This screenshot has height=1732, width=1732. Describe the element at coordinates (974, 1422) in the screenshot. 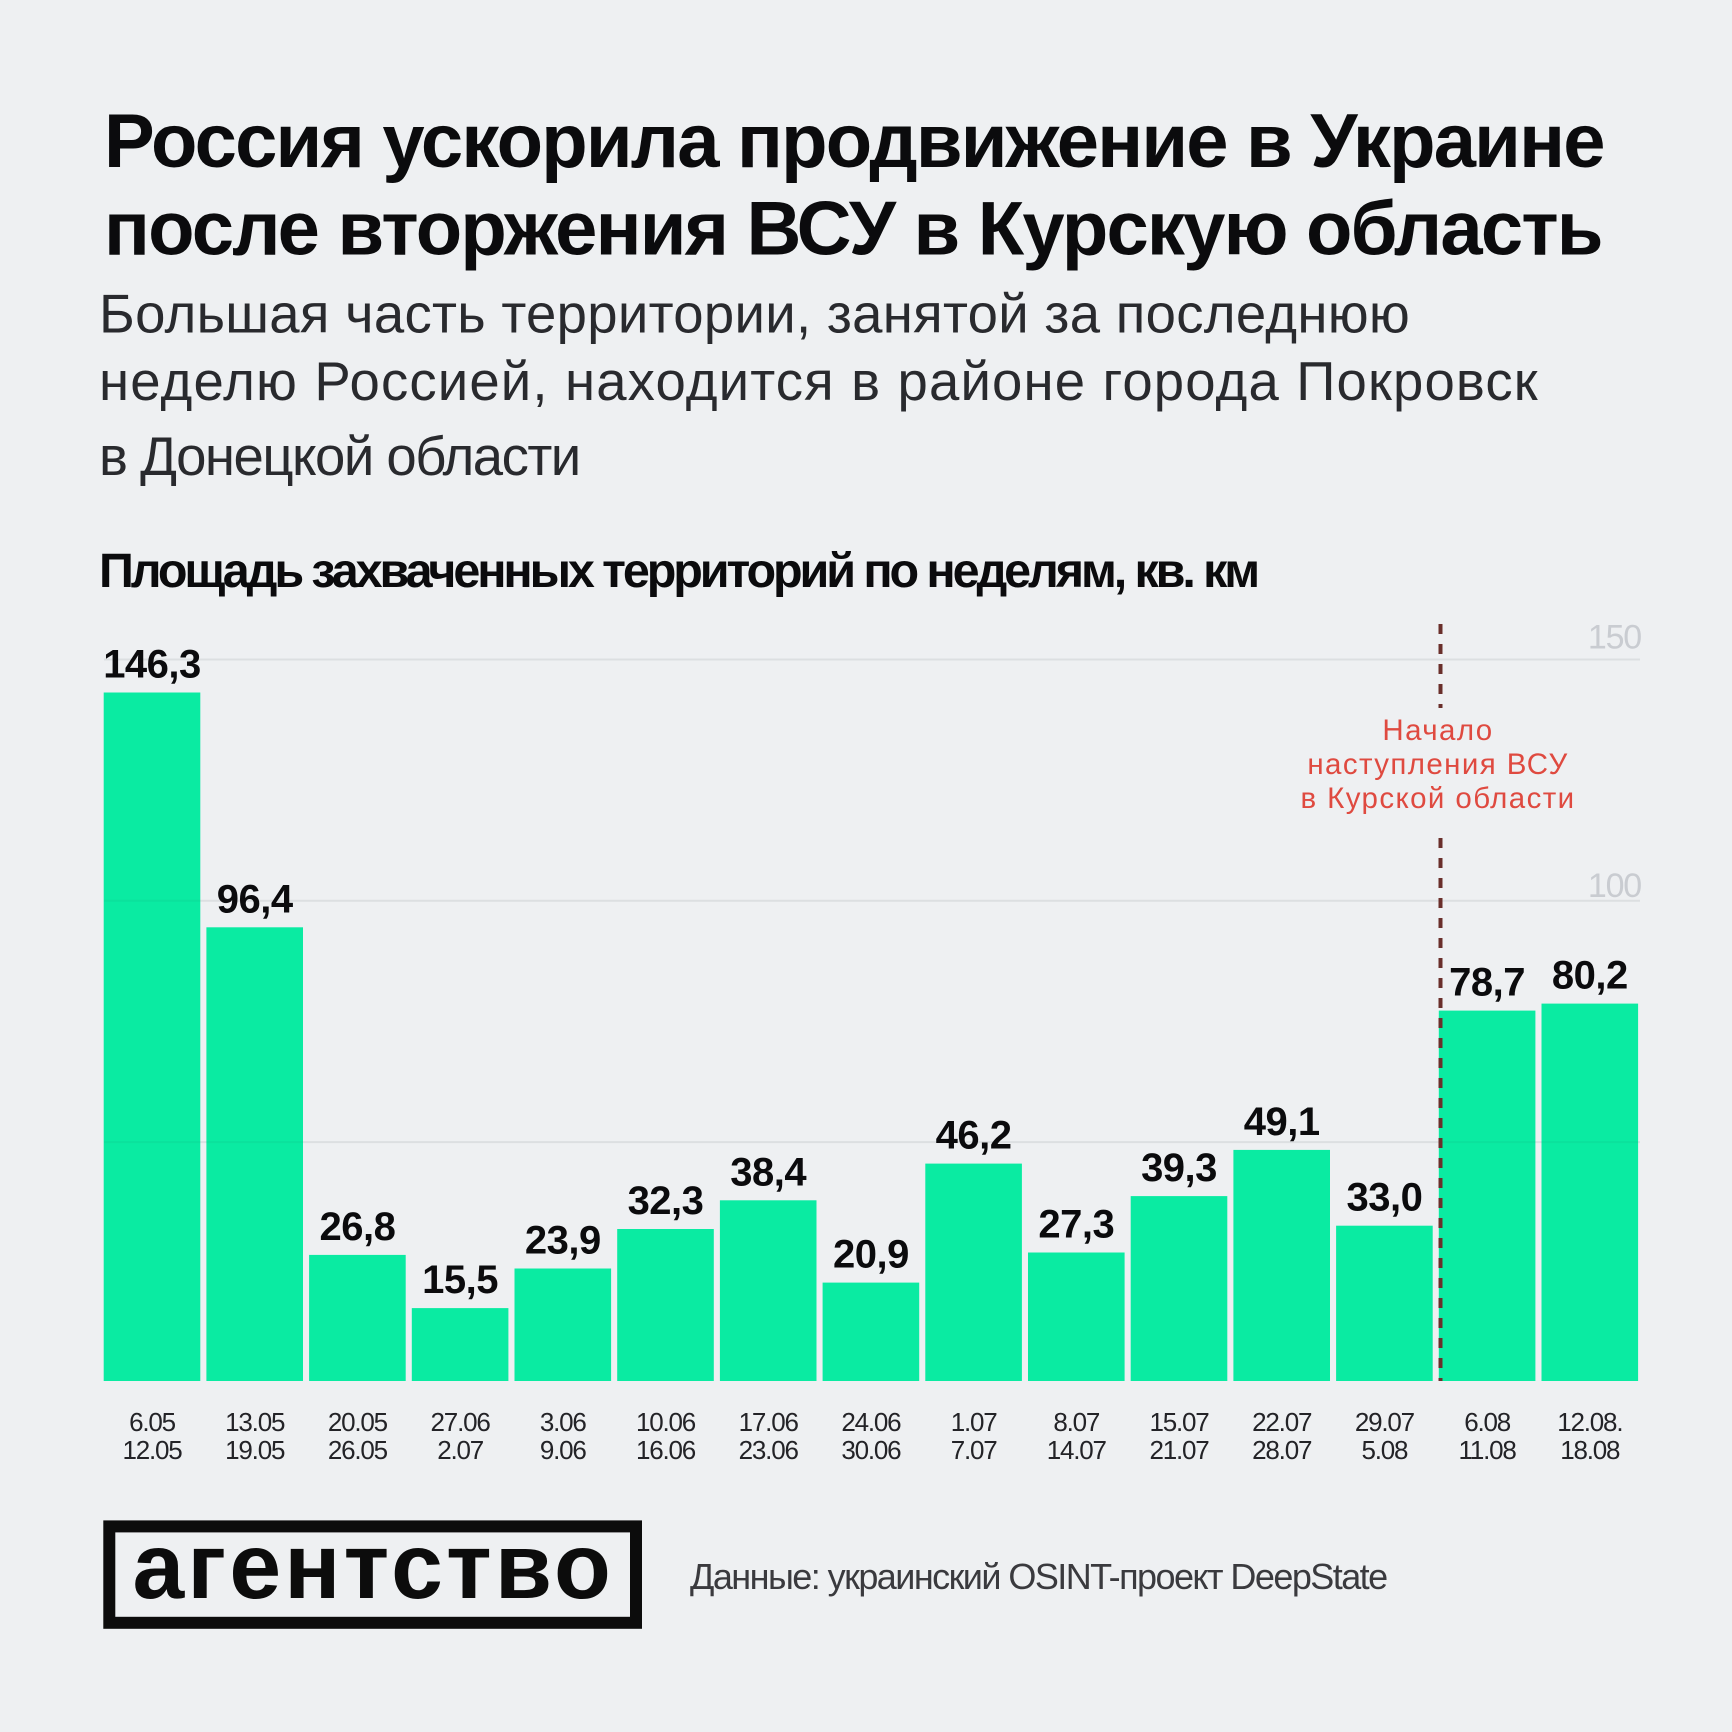

I see `svg-text: 1.07` at that location.